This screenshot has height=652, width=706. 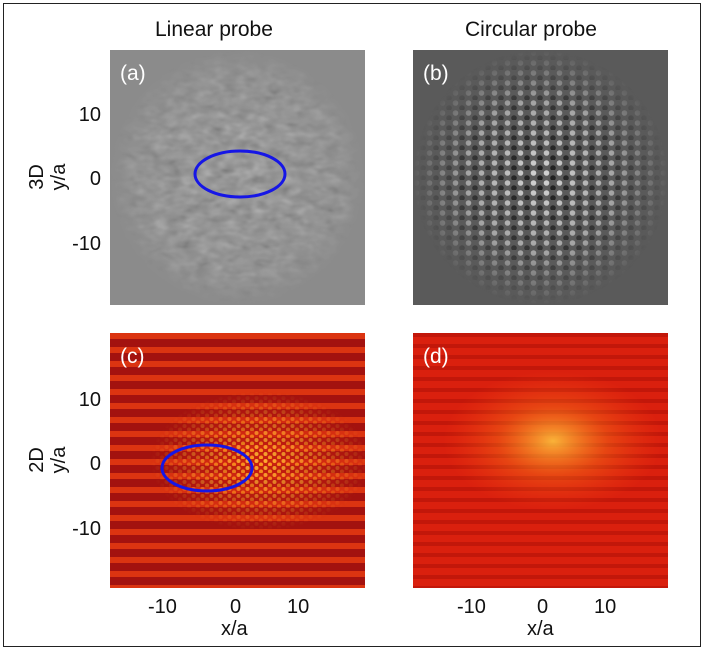 I want to click on panel-tag-a: (a), so click(x=133, y=74).